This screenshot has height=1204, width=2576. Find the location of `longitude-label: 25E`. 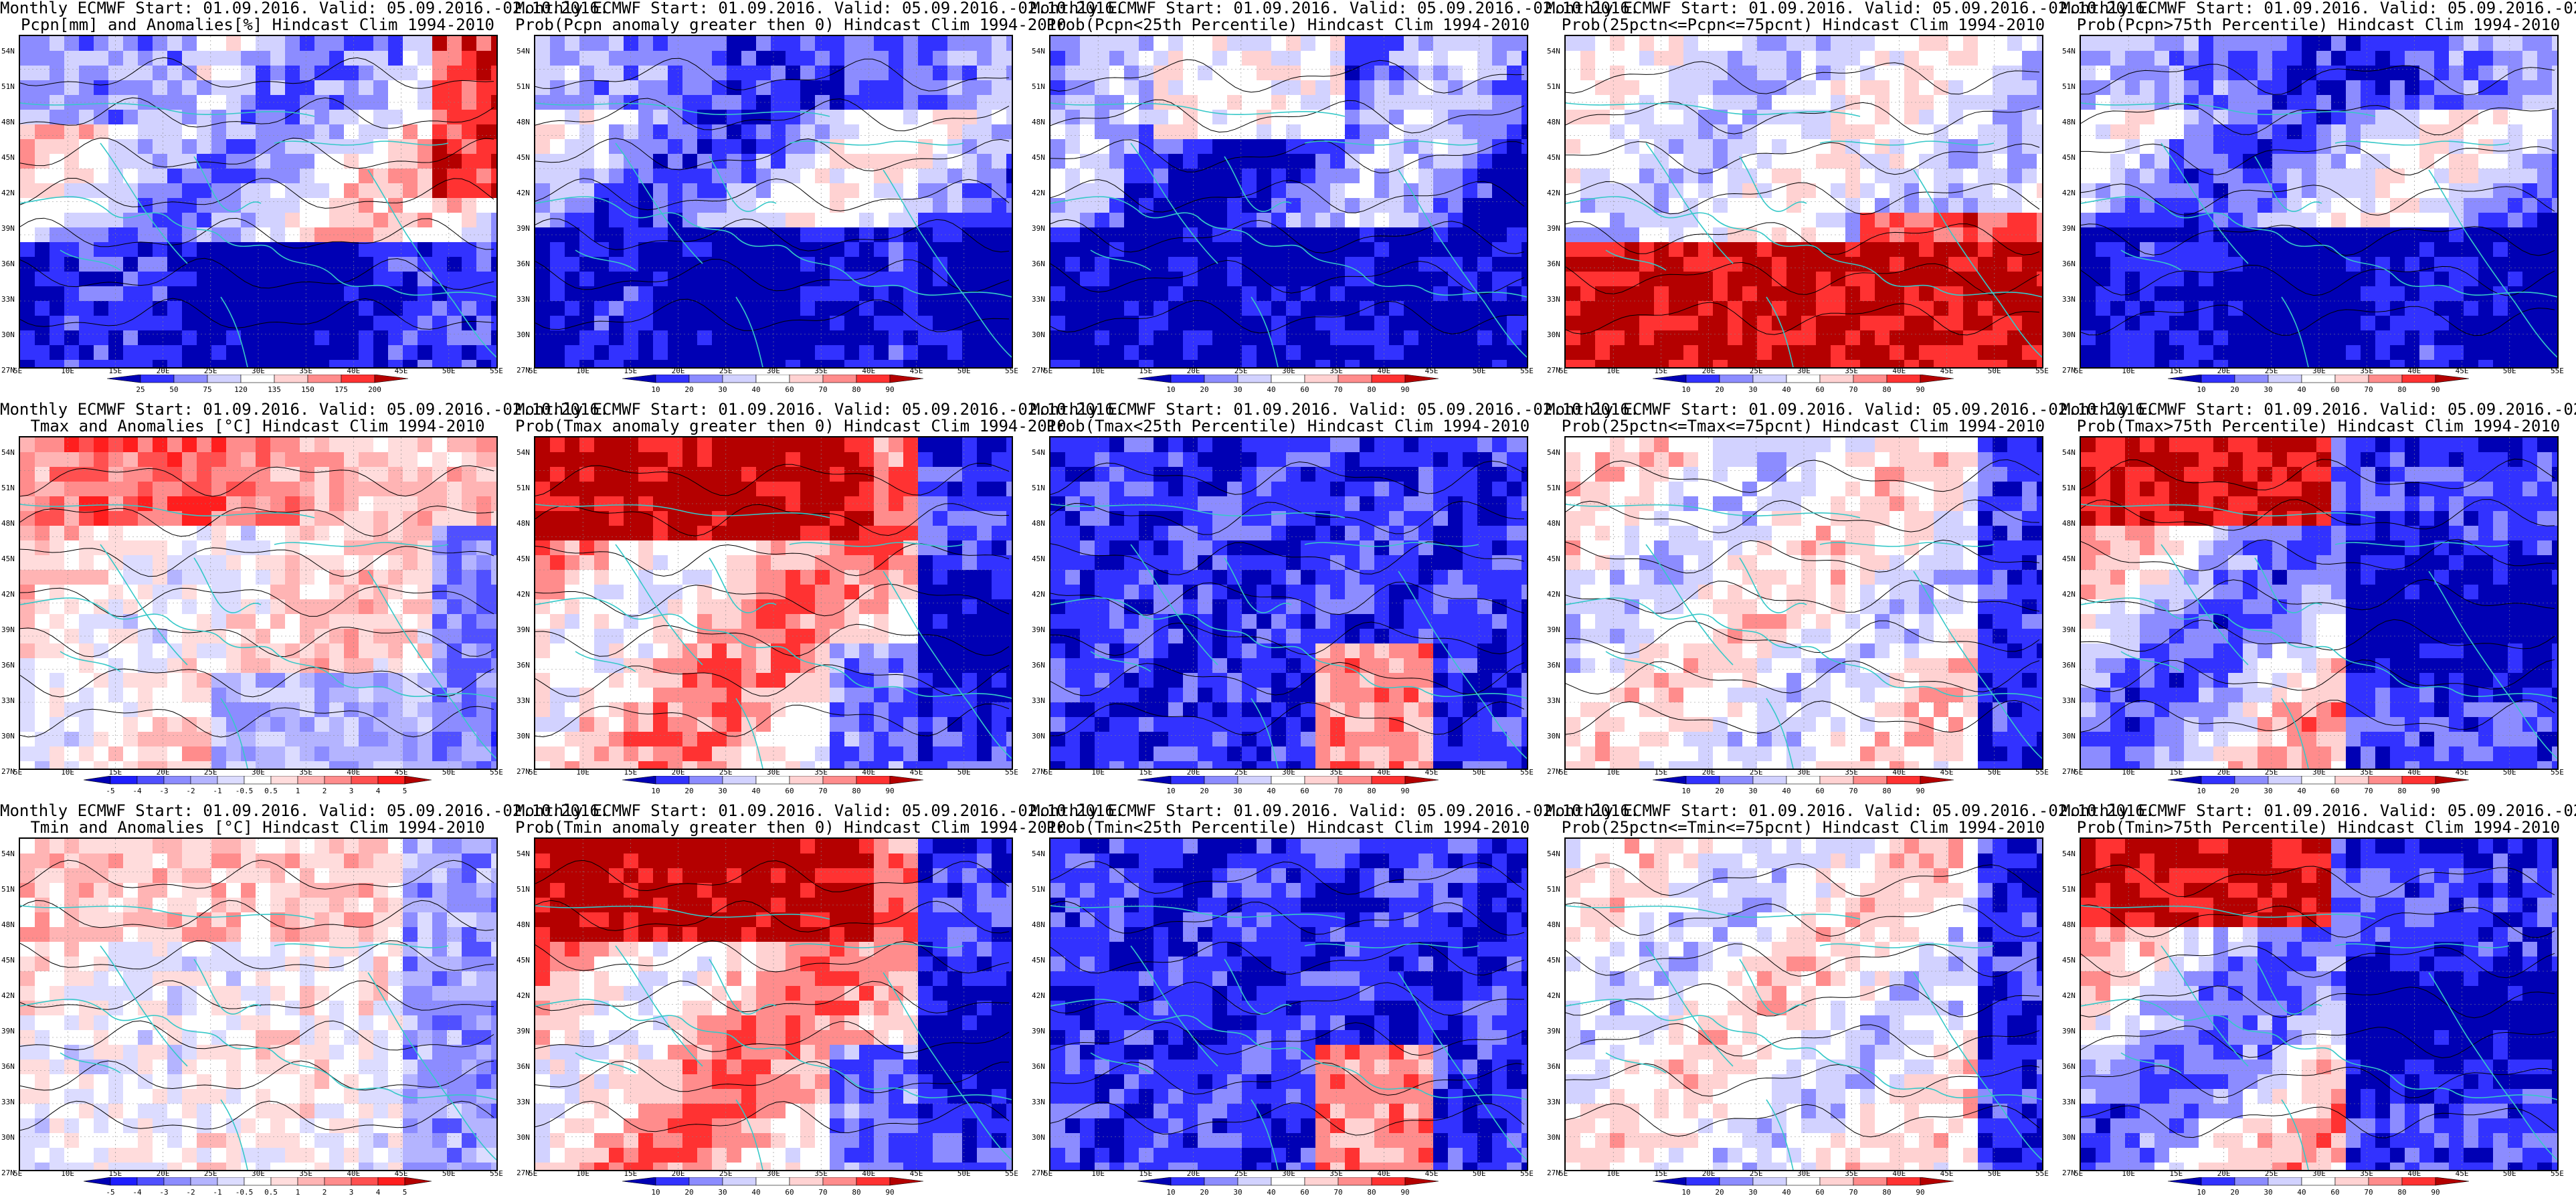

longitude-label: 25E is located at coordinates (726, 772).